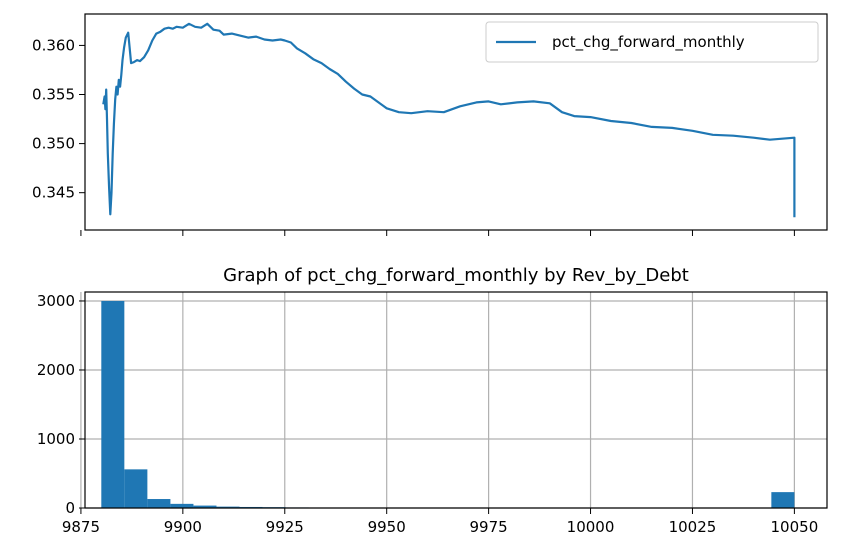 This screenshot has width=842, height=554. I want to click on histogram-x-tick-label: 10000, so click(591, 527).